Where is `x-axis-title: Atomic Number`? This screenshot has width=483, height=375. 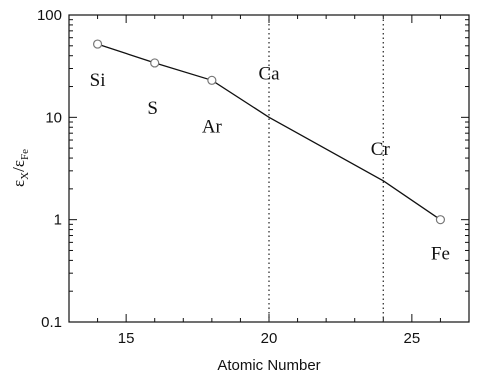 x-axis-title: Atomic Number is located at coordinates (268, 365).